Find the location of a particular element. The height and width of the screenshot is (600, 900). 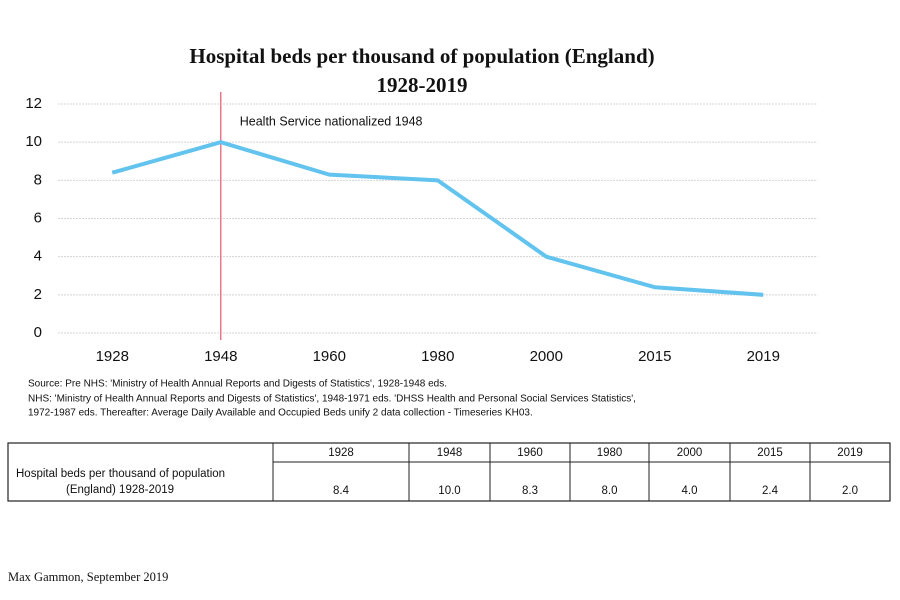

y-tick-label: 12 is located at coordinates (33, 103).